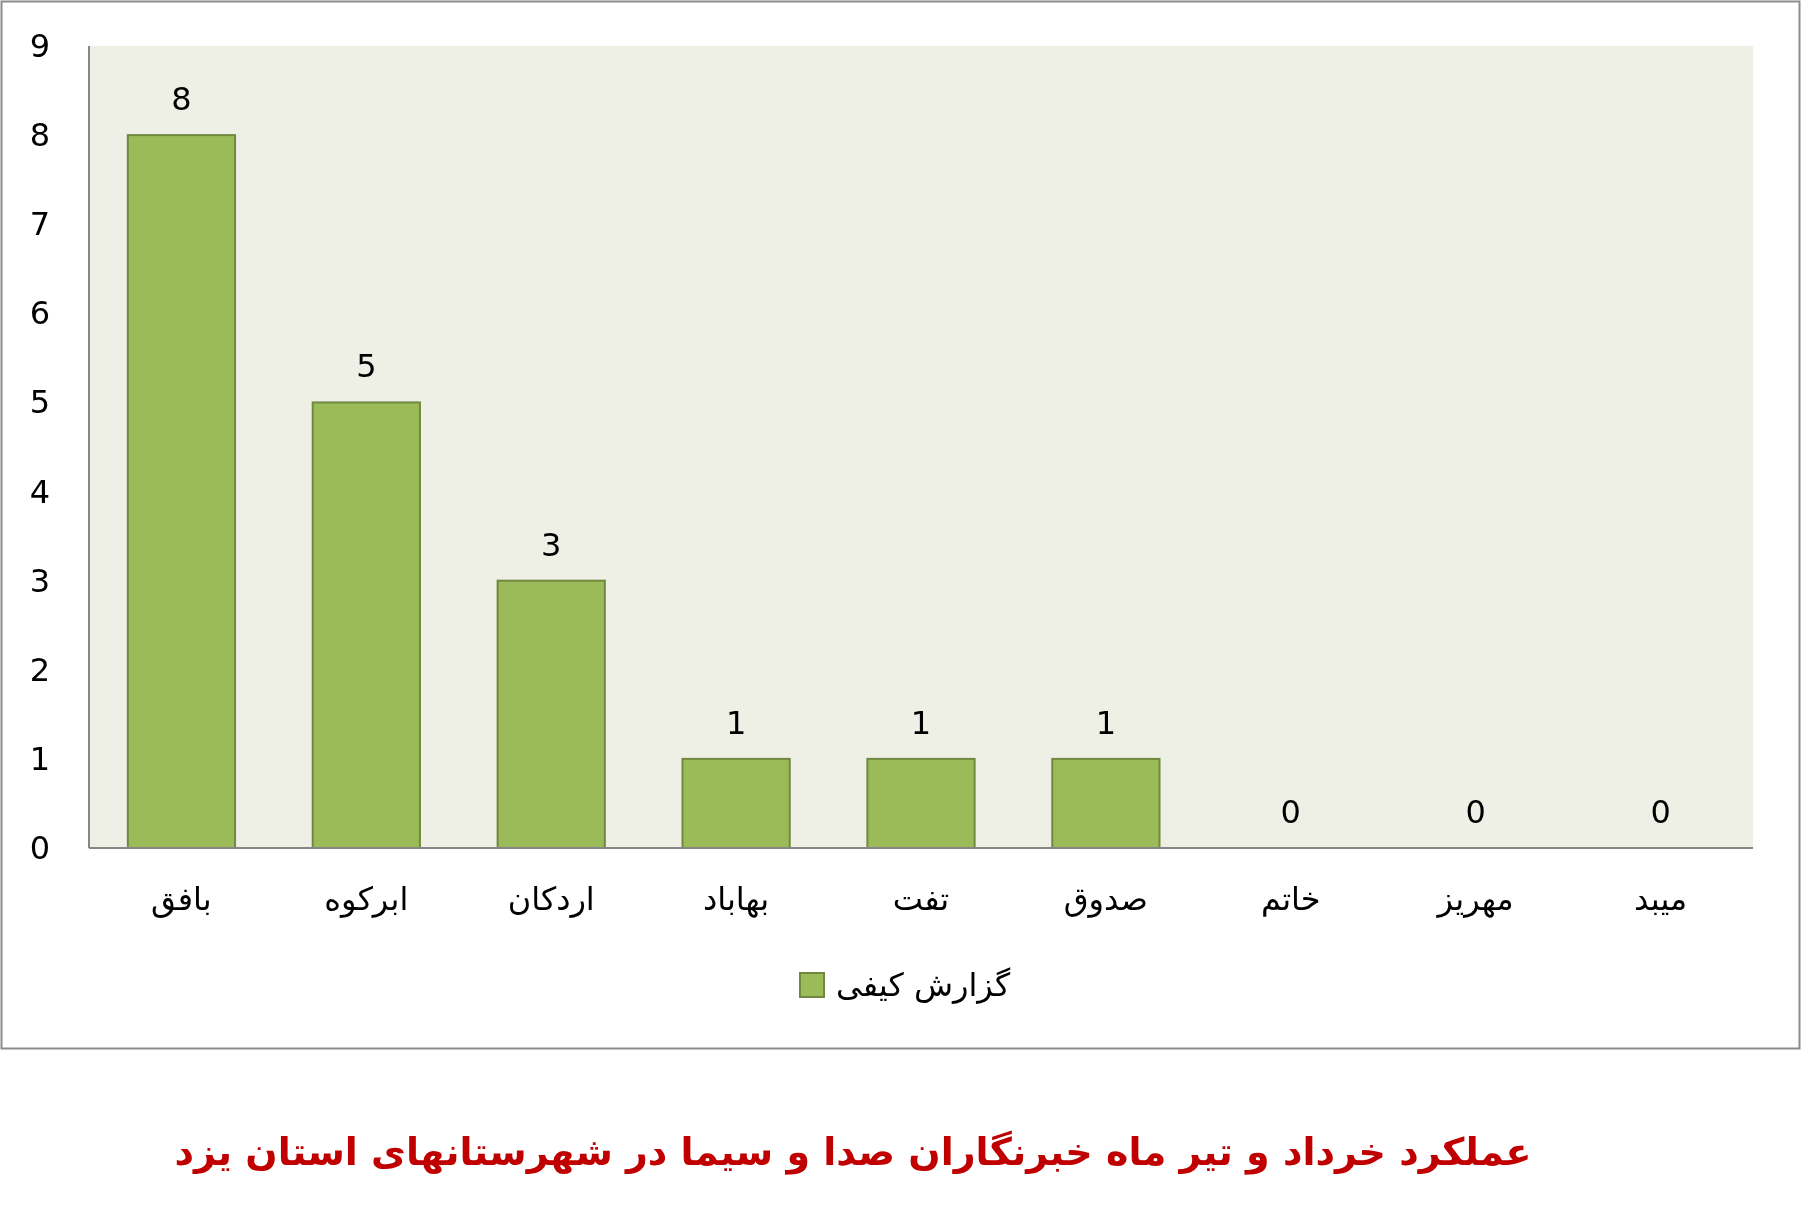 The image size is (1806, 1209). Describe the element at coordinates (181, 899) in the screenshot. I see `x-tick-label: بافق` at that location.